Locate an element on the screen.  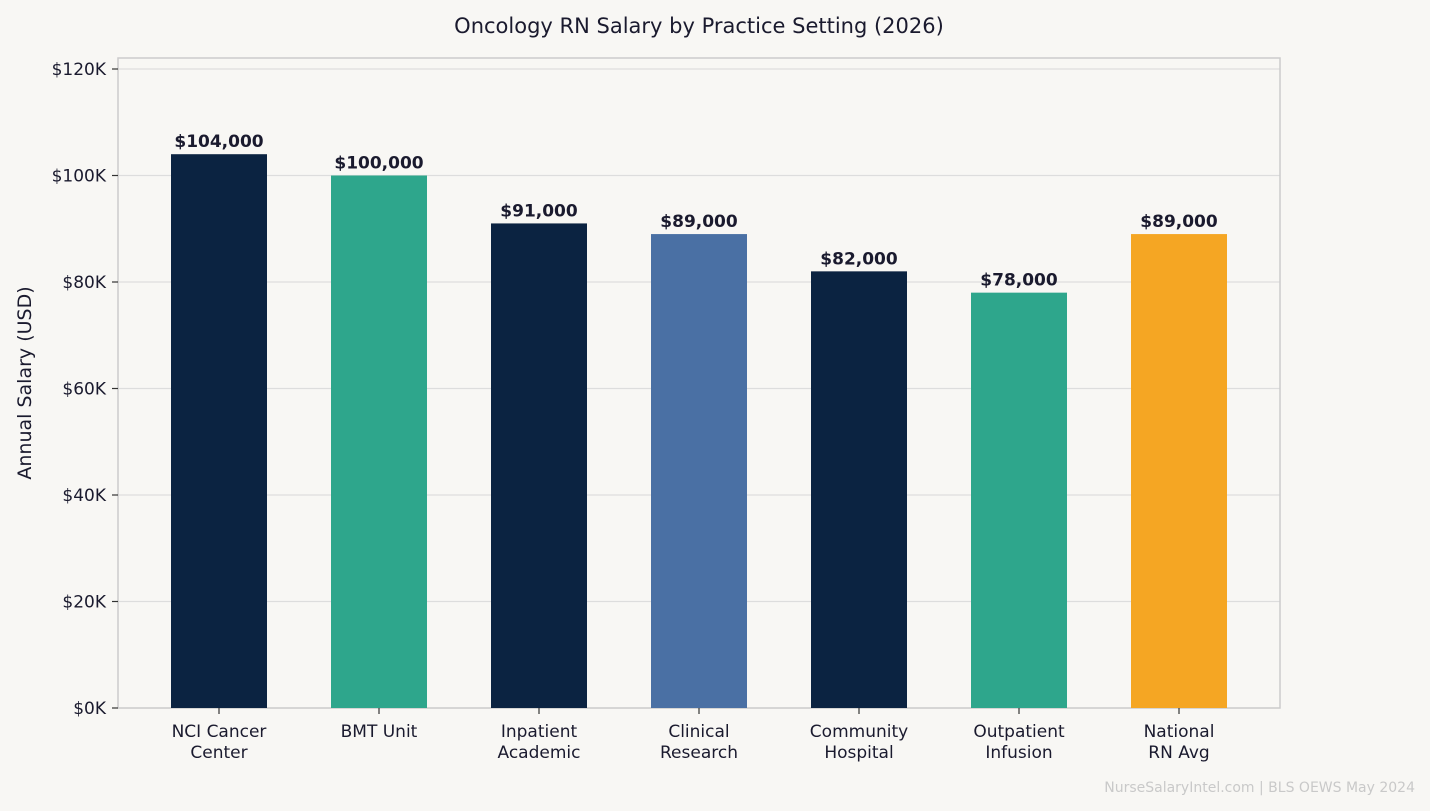
x-tick-label: BMT Unit is located at coordinates (379, 732).